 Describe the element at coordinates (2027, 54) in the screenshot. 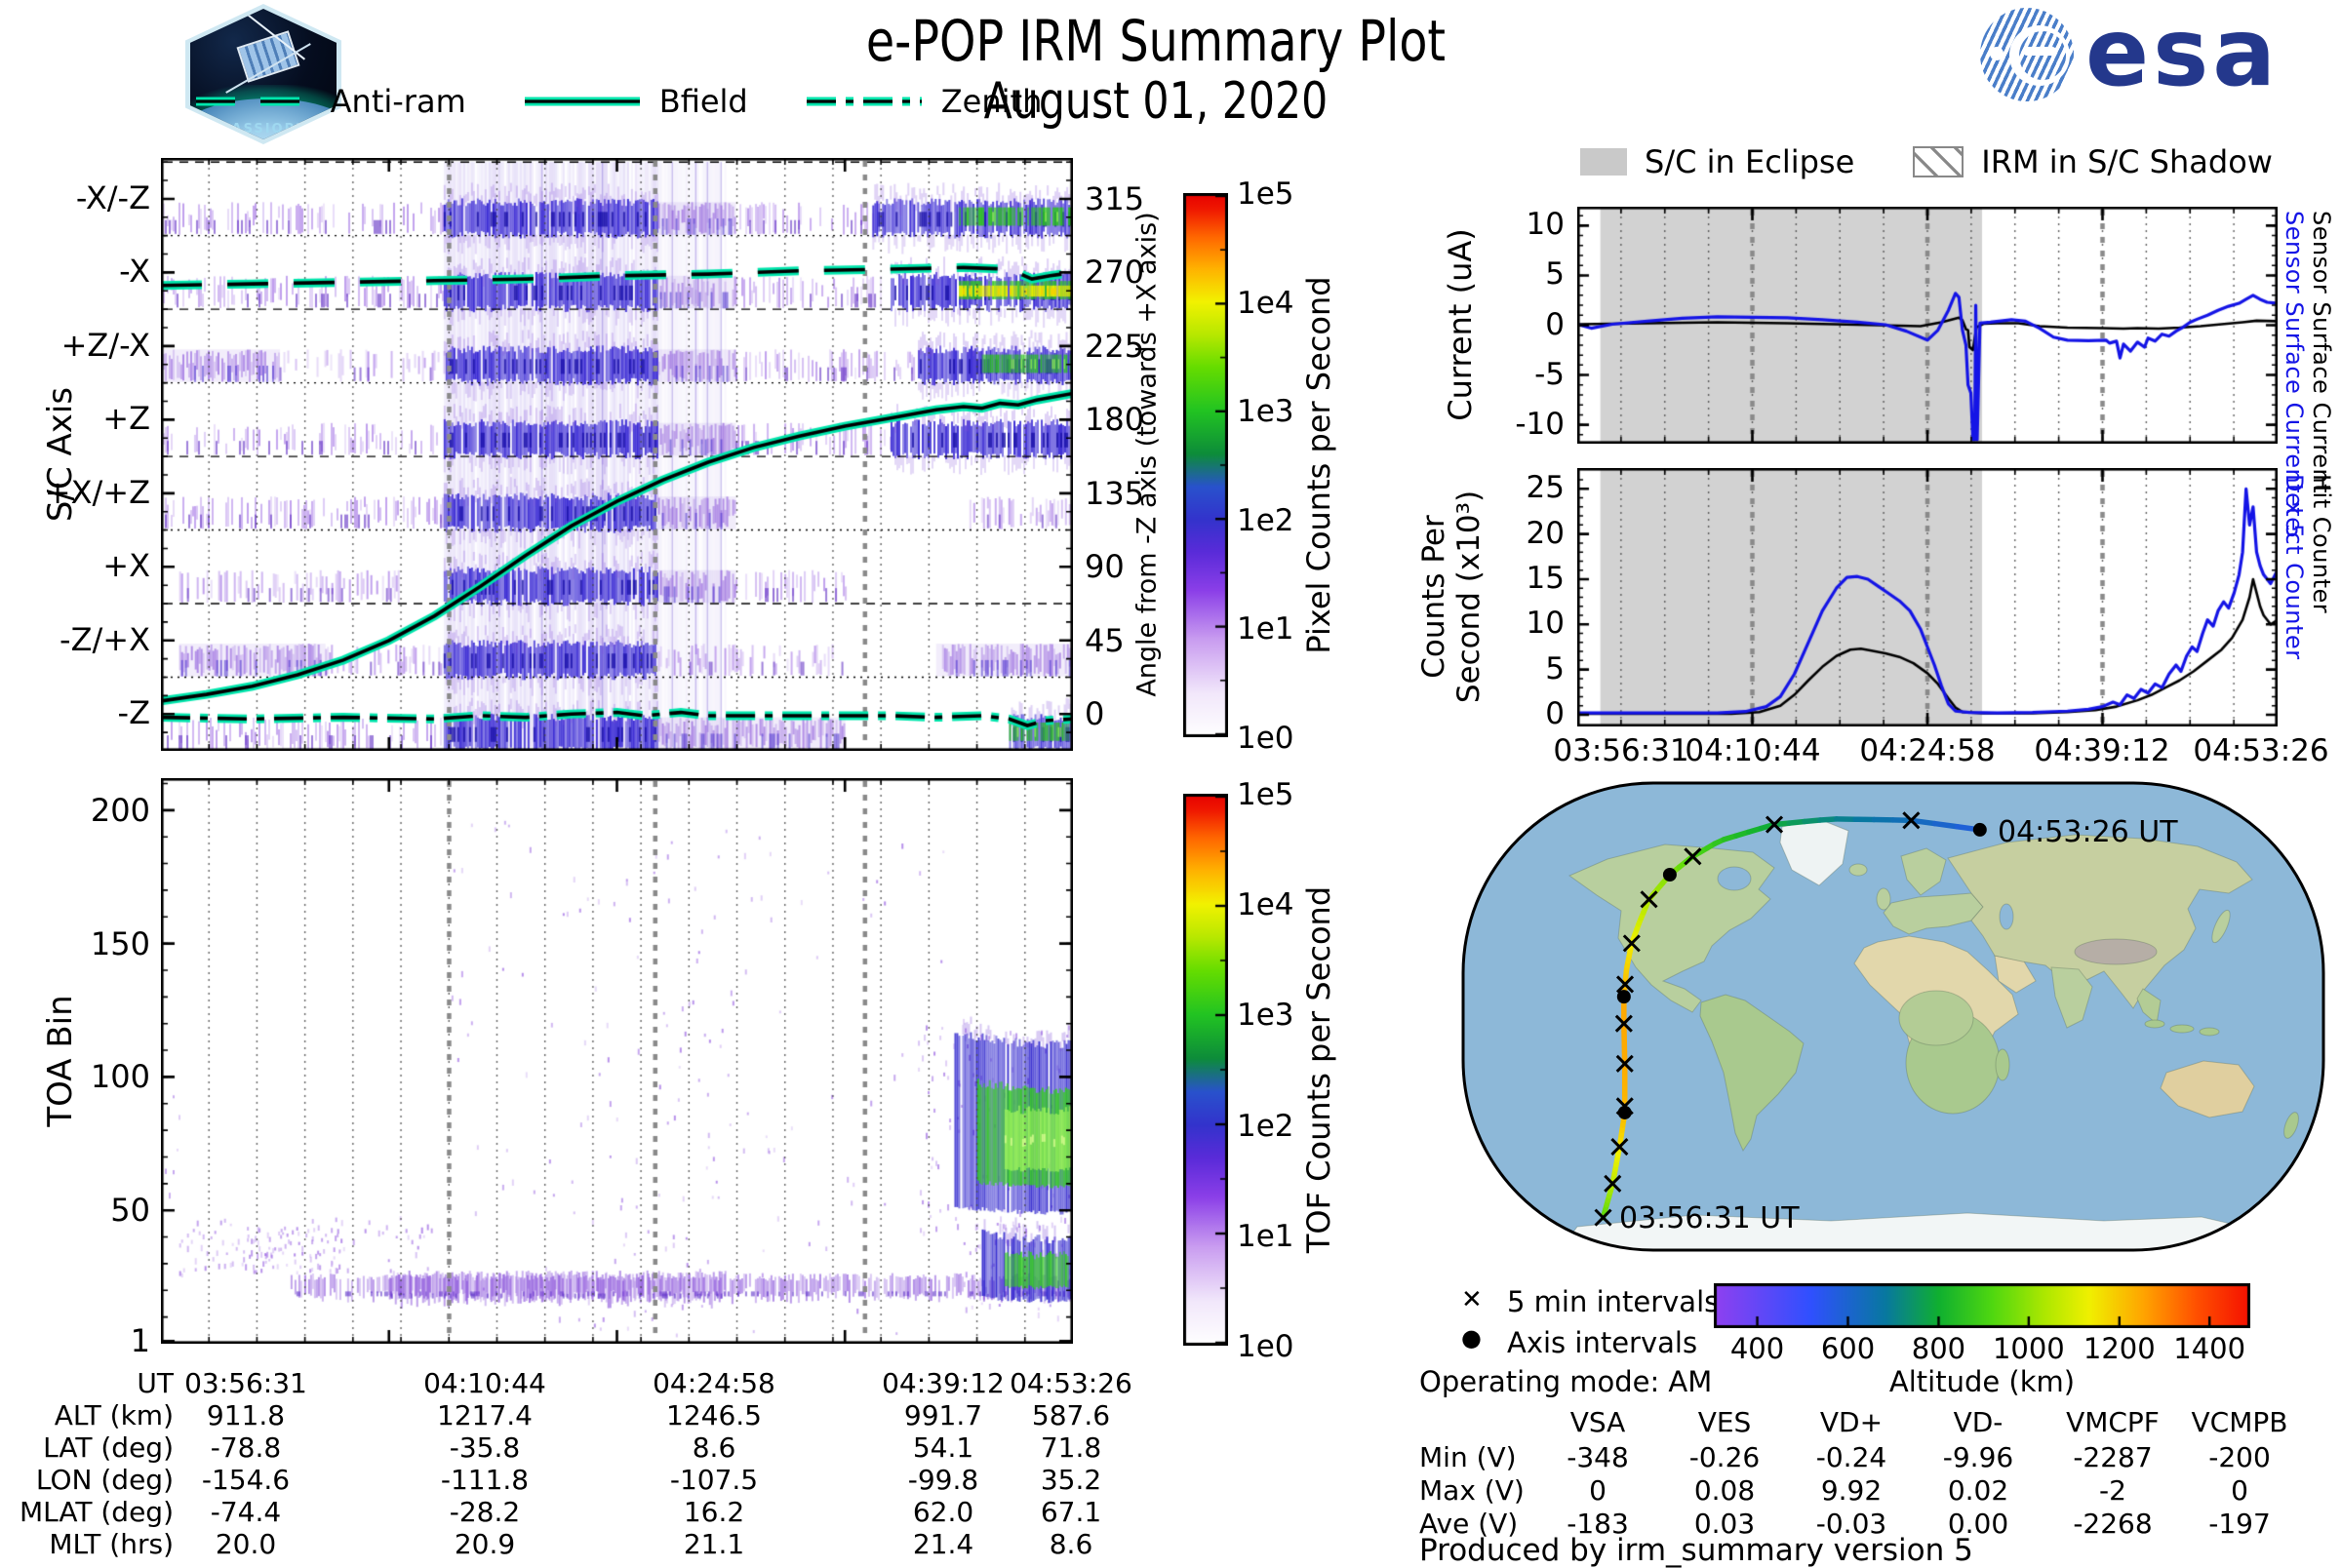

I see `esa-globe-icon` at that location.